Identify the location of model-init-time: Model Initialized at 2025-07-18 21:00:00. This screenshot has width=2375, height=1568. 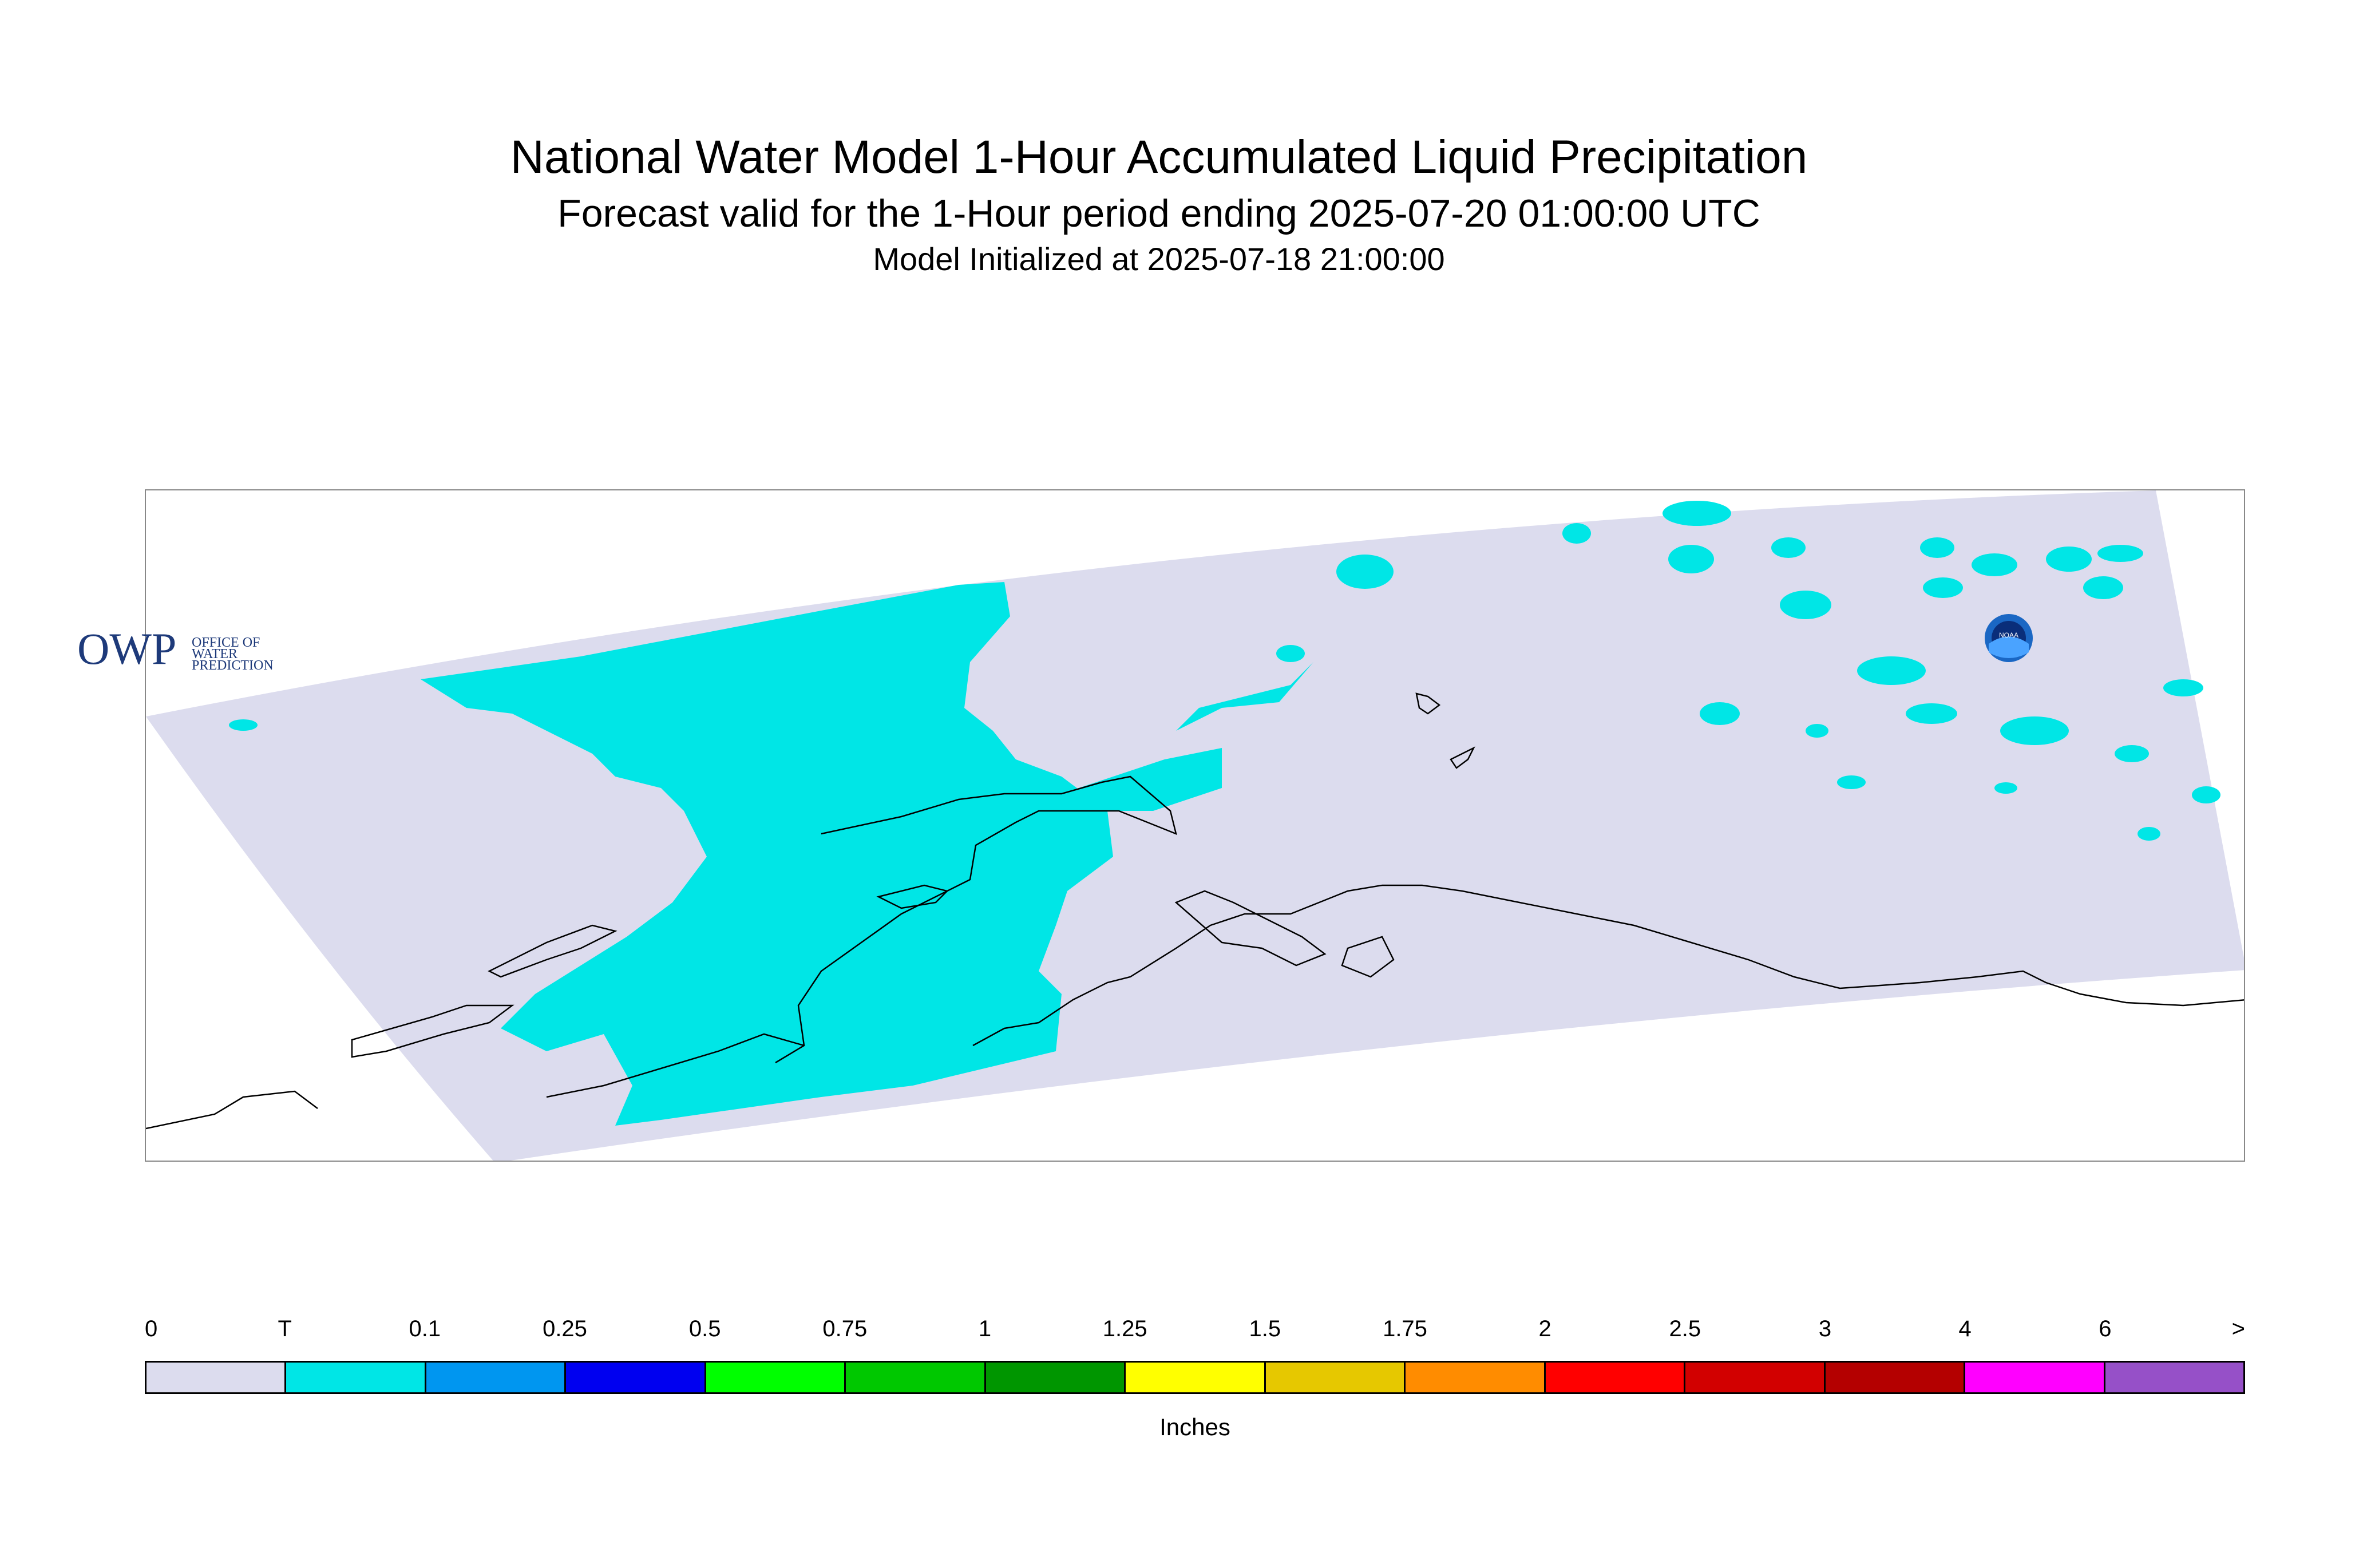
(1159, 259).